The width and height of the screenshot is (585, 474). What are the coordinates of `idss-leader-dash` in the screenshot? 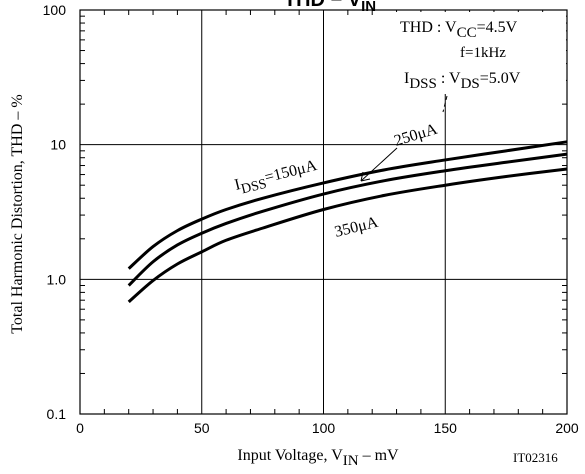 It's located at (445, 104).